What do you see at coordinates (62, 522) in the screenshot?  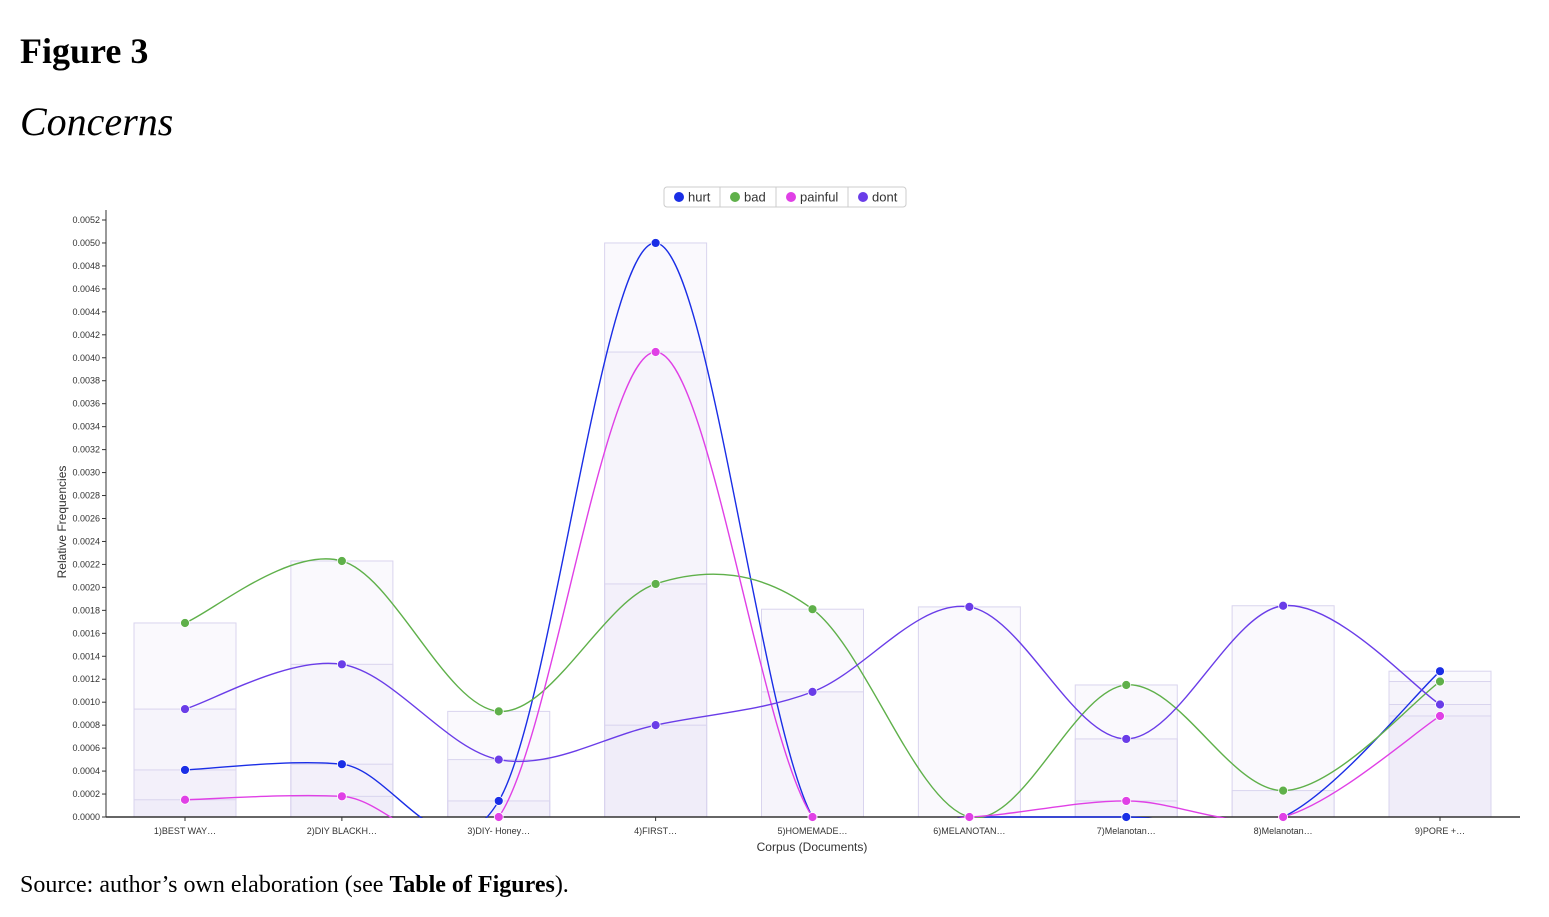 I see `y-axis-title: Relative Frequencies` at bounding box center [62, 522].